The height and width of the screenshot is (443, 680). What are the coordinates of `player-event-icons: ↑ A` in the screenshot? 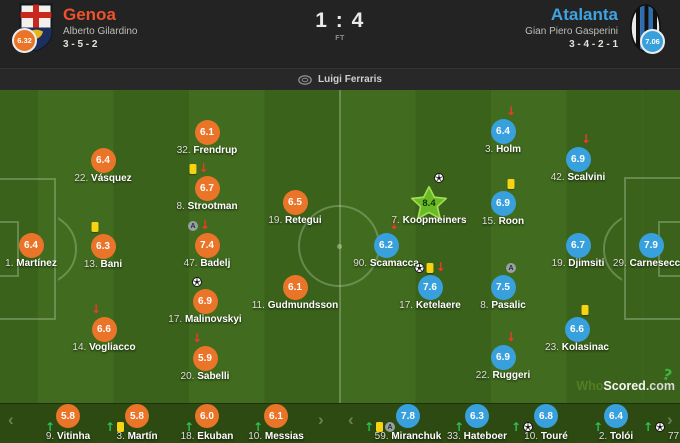 It's located at (379, 427).